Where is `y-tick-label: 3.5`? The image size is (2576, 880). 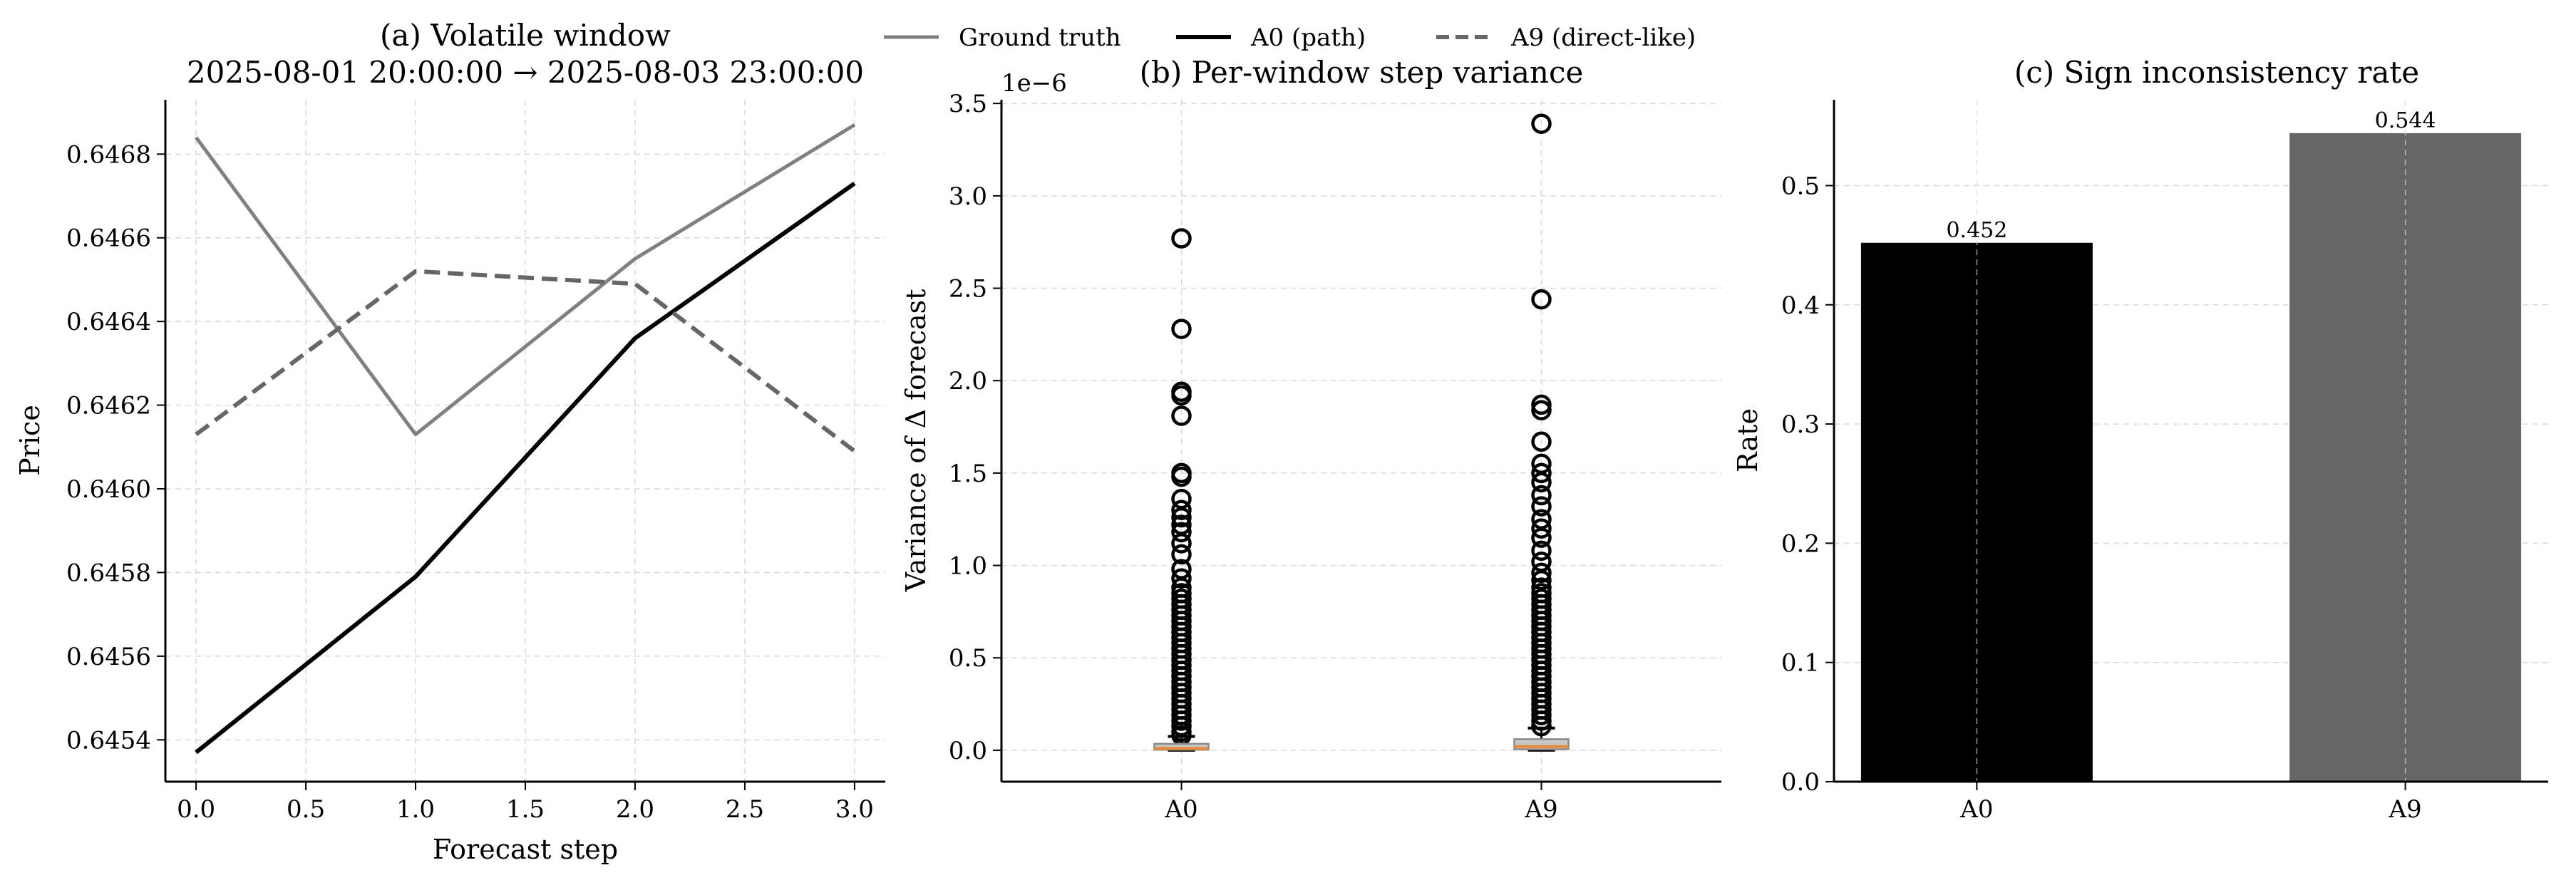
y-tick-label: 3.5 is located at coordinates (968, 104).